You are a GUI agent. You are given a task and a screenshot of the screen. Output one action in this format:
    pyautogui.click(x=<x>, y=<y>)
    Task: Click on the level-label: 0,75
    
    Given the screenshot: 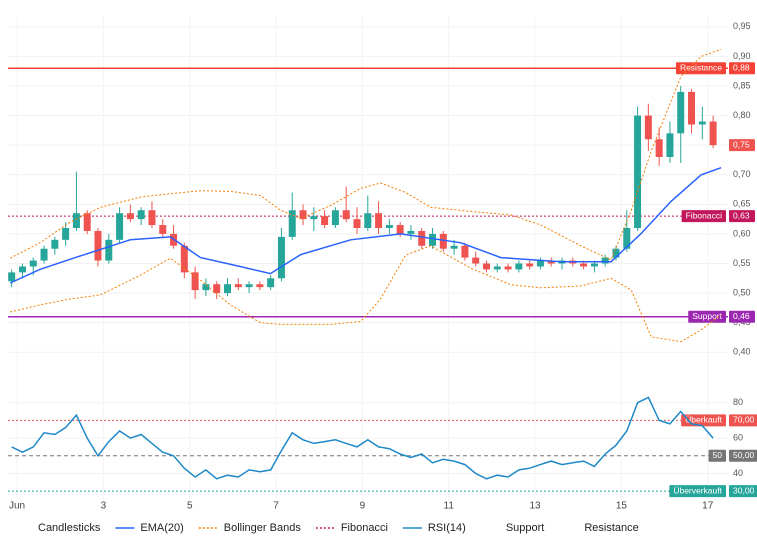 What is the action you would take?
    pyautogui.click(x=741, y=144)
    